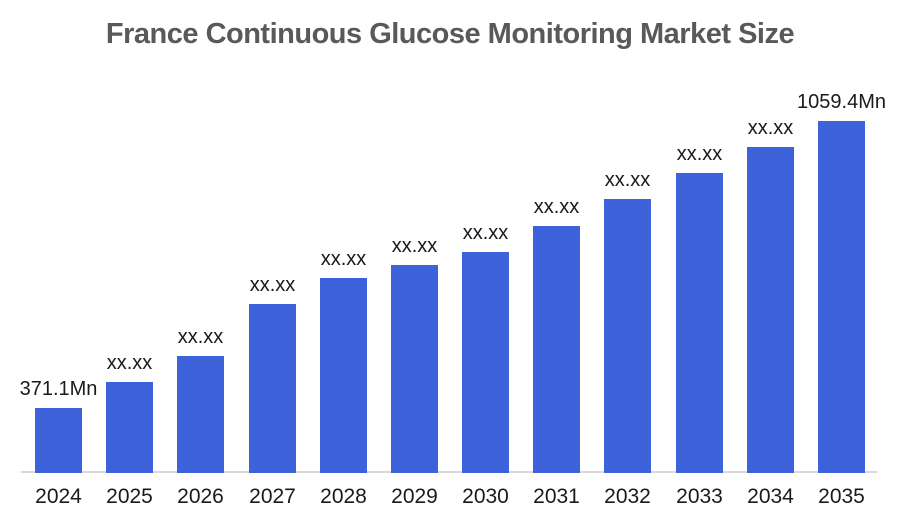 Image resolution: width=900 pixels, height=525 pixels. What do you see at coordinates (414, 246) in the screenshot?
I see `bar-label-2029: xx.xx` at bounding box center [414, 246].